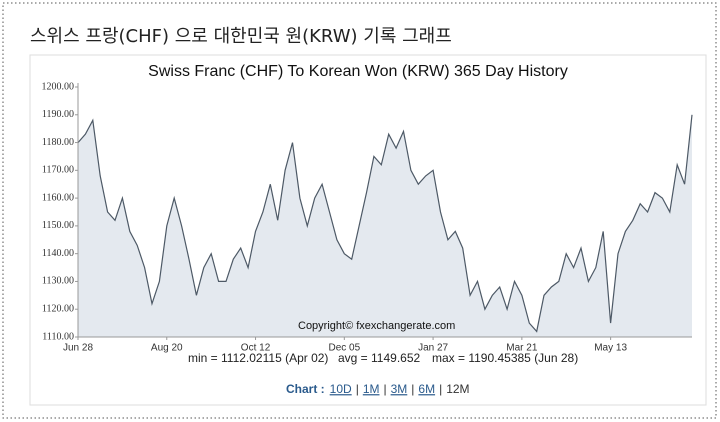 This screenshot has width=720, height=422. What do you see at coordinates (341, 389) in the screenshot?
I see `nav-link: 10D` at bounding box center [341, 389].